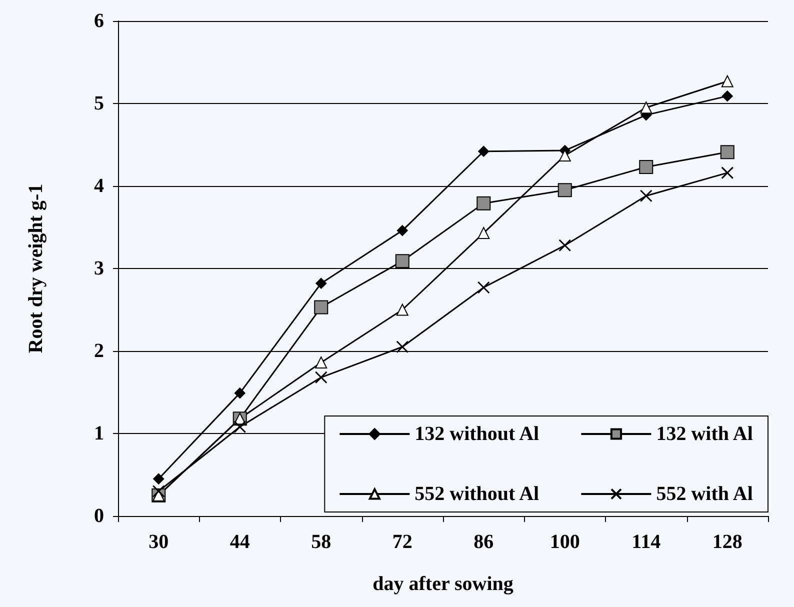 The width and height of the screenshot is (794, 607). What do you see at coordinates (99, 103) in the screenshot?
I see `y-tick-label: 5` at bounding box center [99, 103].